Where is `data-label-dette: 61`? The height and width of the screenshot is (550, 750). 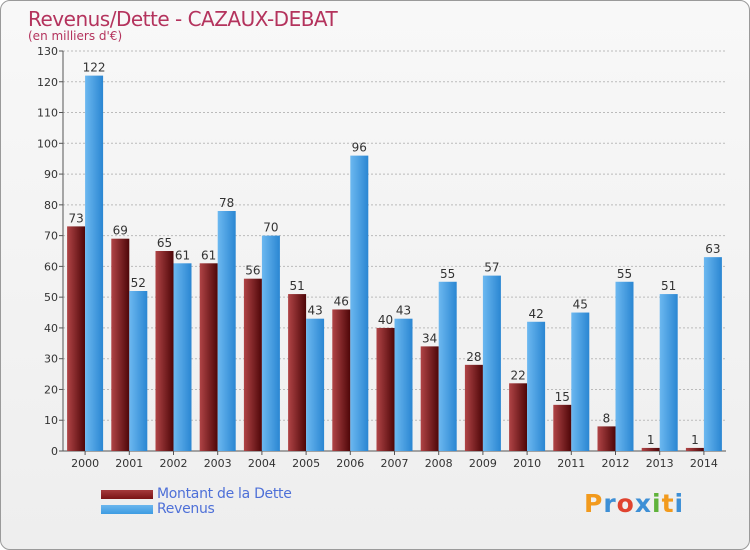 data-label-dette: 61 is located at coordinates (208, 255).